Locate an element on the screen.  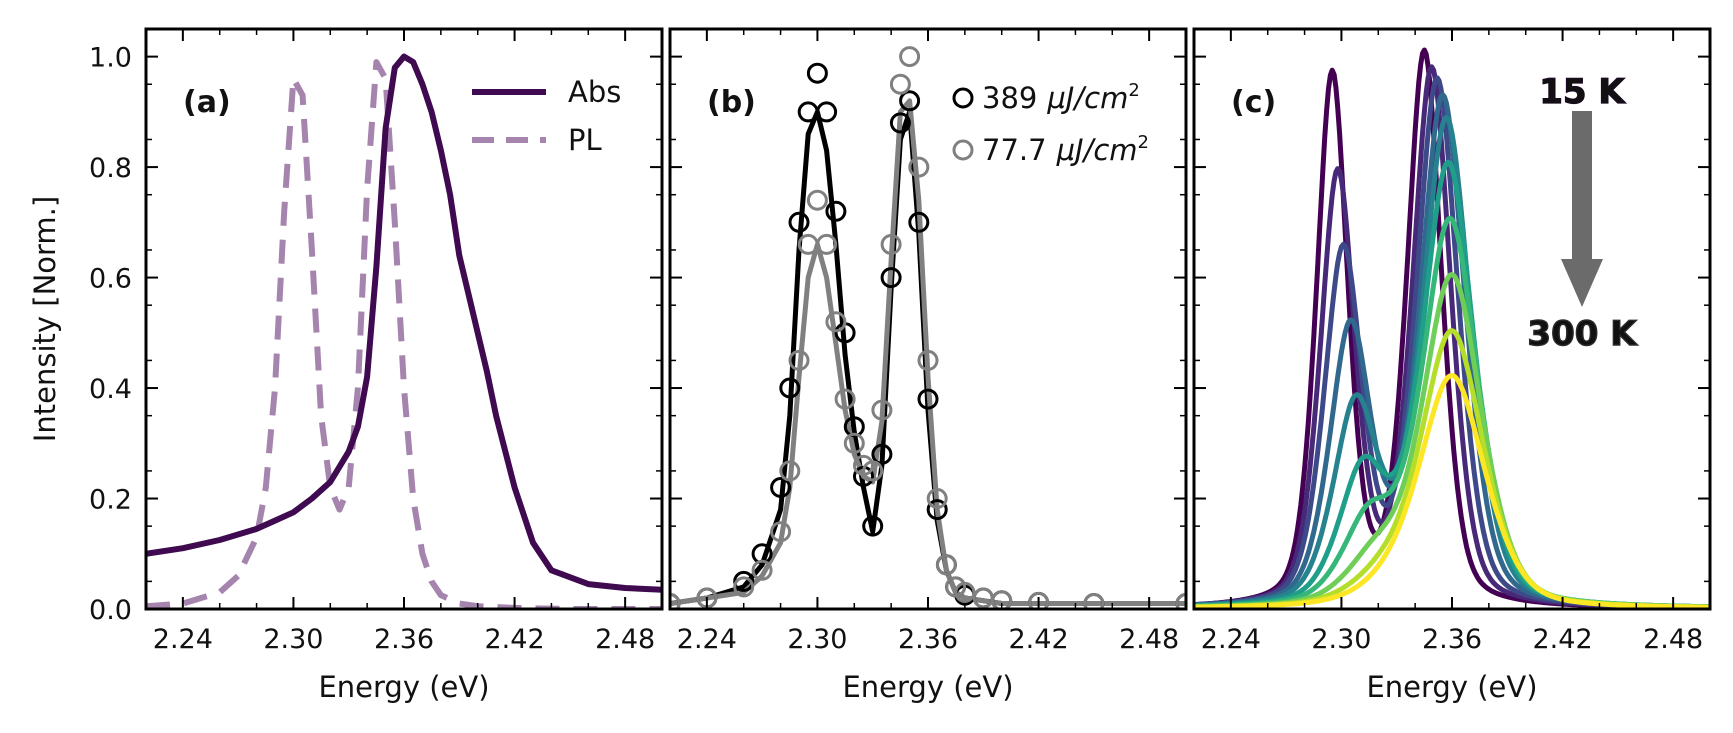
panel-a-legend: Abs PL is located at coordinates (546, 116).